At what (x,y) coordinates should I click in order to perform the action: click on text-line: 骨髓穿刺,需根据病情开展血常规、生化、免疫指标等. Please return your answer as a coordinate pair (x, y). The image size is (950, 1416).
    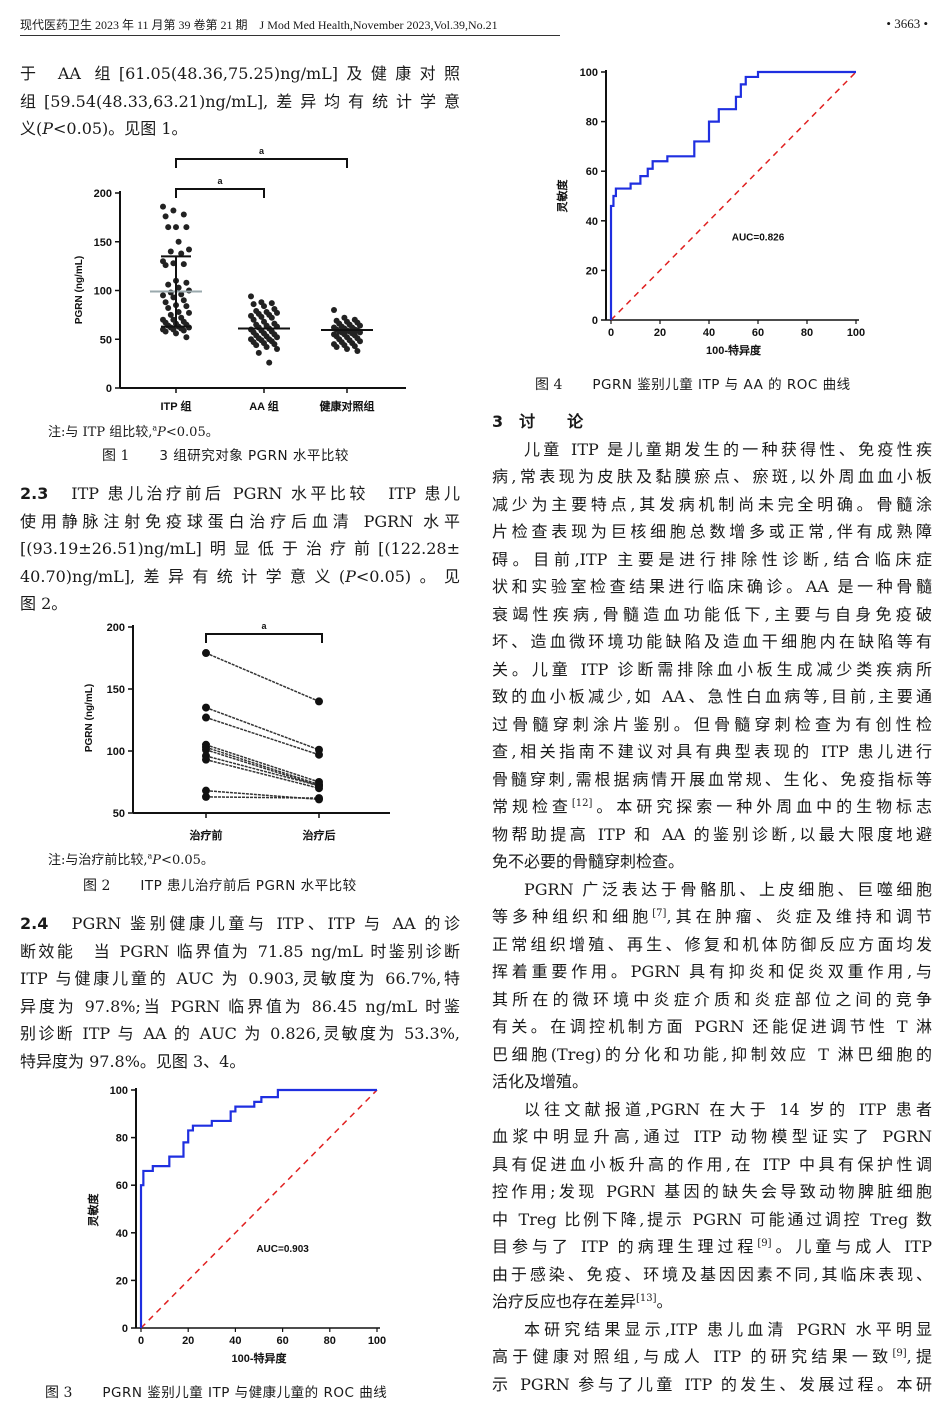
    Looking at the image, I should click on (712, 780).